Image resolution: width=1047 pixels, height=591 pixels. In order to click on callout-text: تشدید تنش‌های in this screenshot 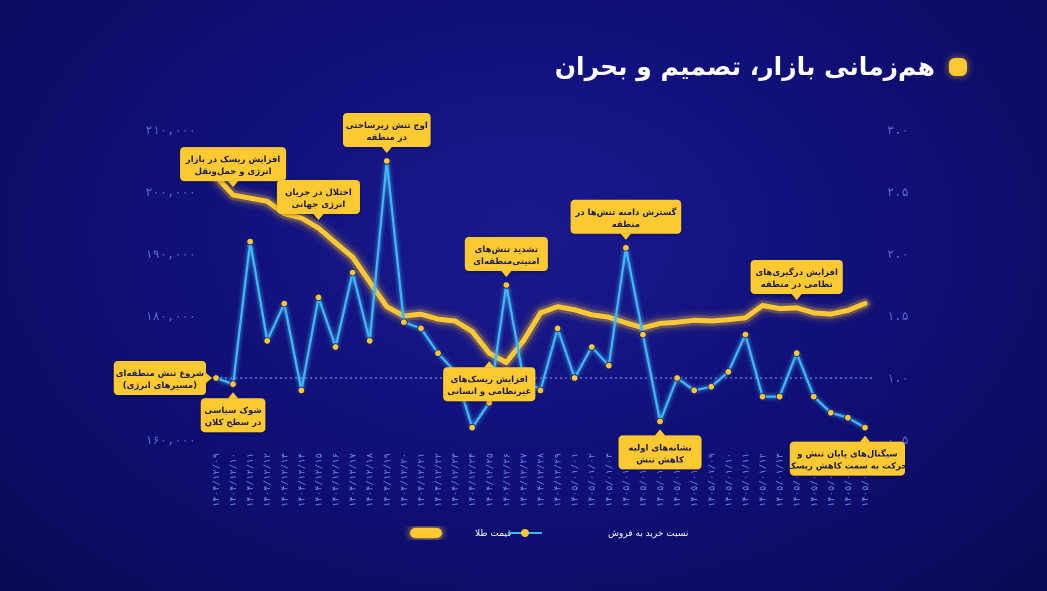, I will do `click(506, 250)`.